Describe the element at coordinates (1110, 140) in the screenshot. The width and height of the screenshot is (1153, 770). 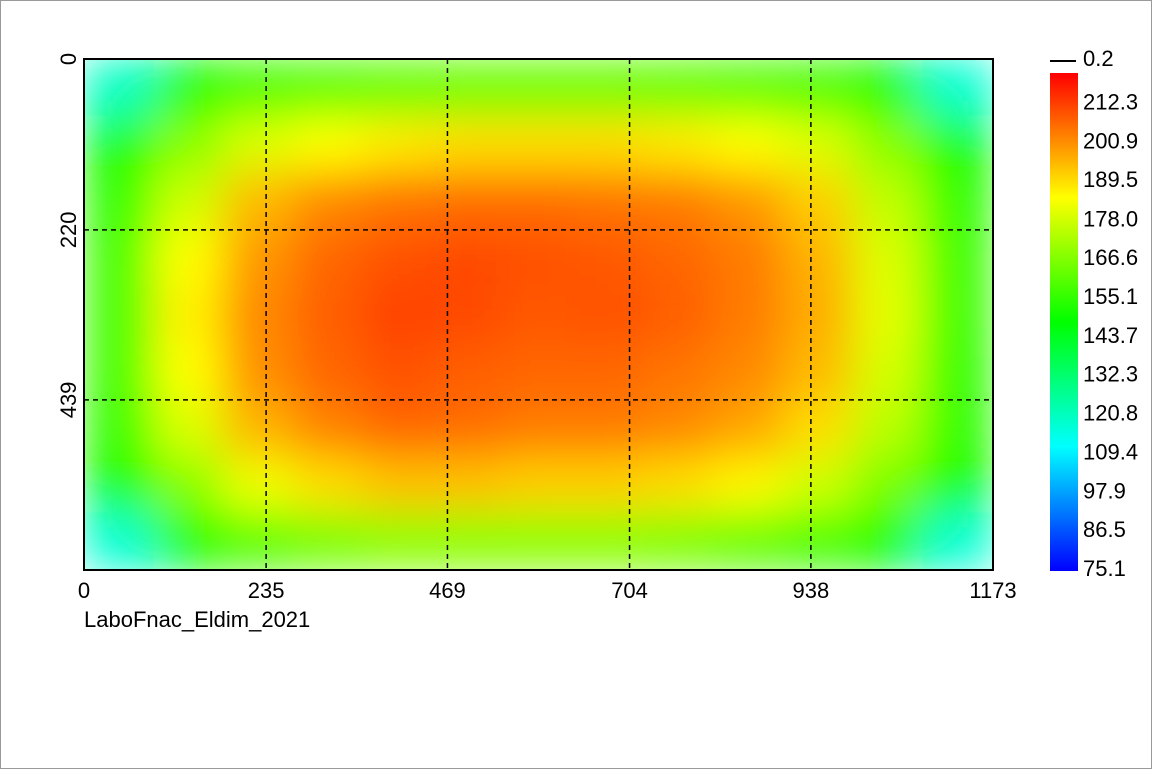
I see `colorbar-tick-label: 200.9` at that location.